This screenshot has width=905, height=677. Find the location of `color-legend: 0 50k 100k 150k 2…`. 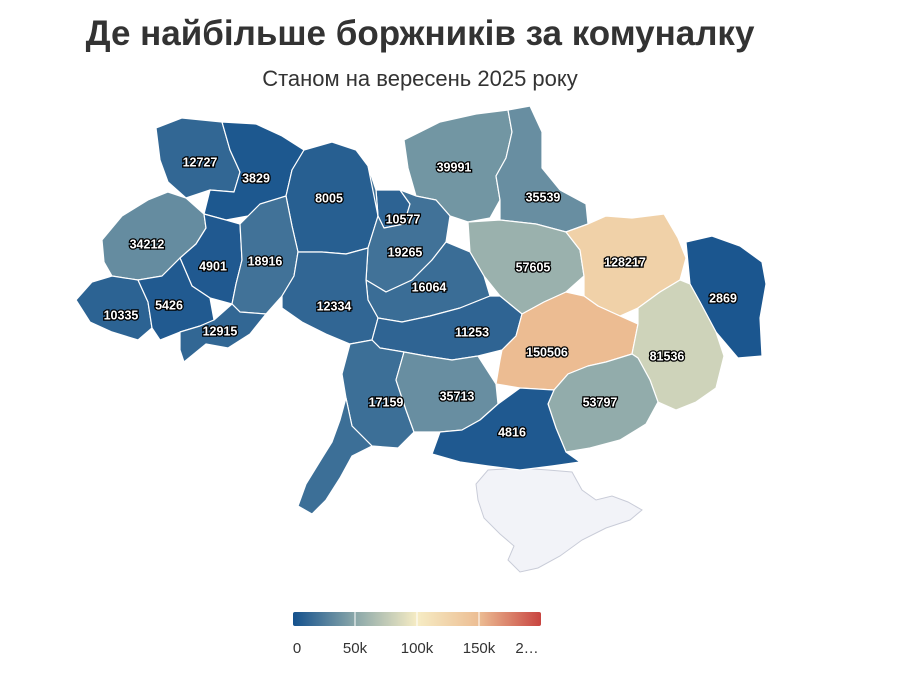

color-legend: 0 50k 100k 150k 2… is located at coordinates (417, 634).